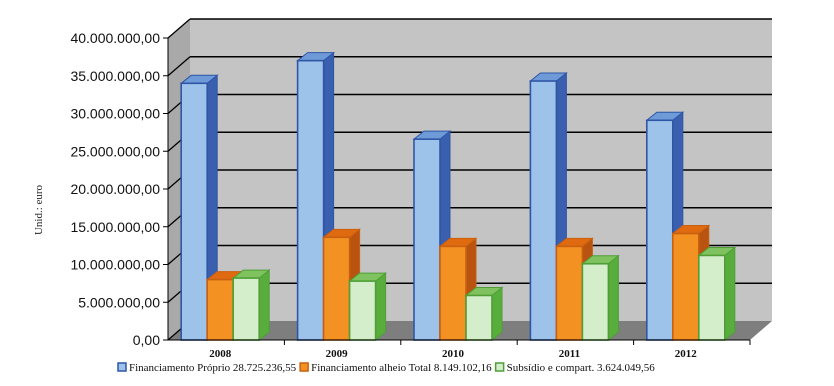 The image size is (834, 386). Describe the element at coordinates (480, 350) in the screenshot. I see `x-axis-ticks: 2008 2009 2010 2011 2012` at that location.